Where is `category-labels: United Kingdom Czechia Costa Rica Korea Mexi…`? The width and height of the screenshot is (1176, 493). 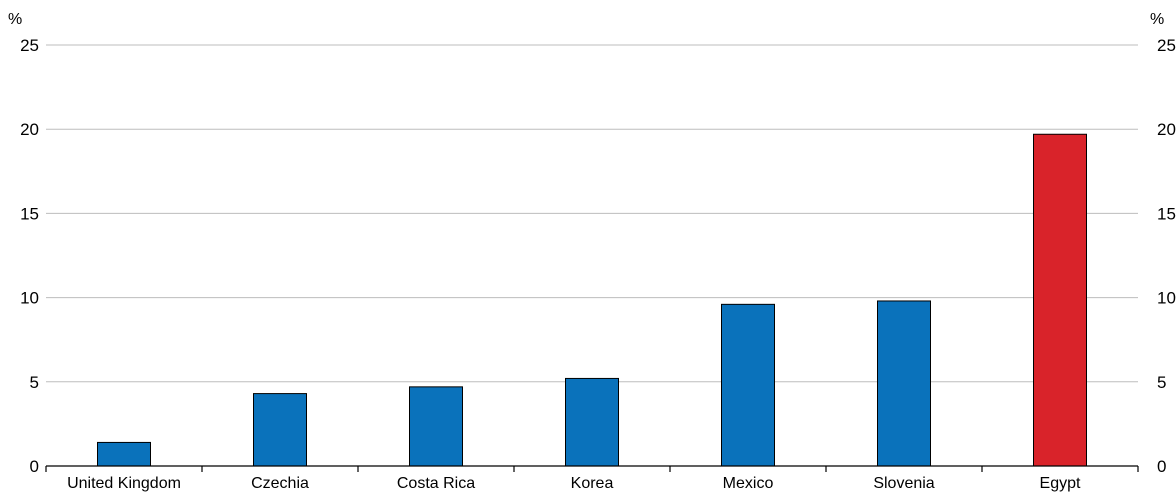
category-labels: United Kingdom Czechia Costa Rica Korea Mexi… is located at coordinates (574, 483).